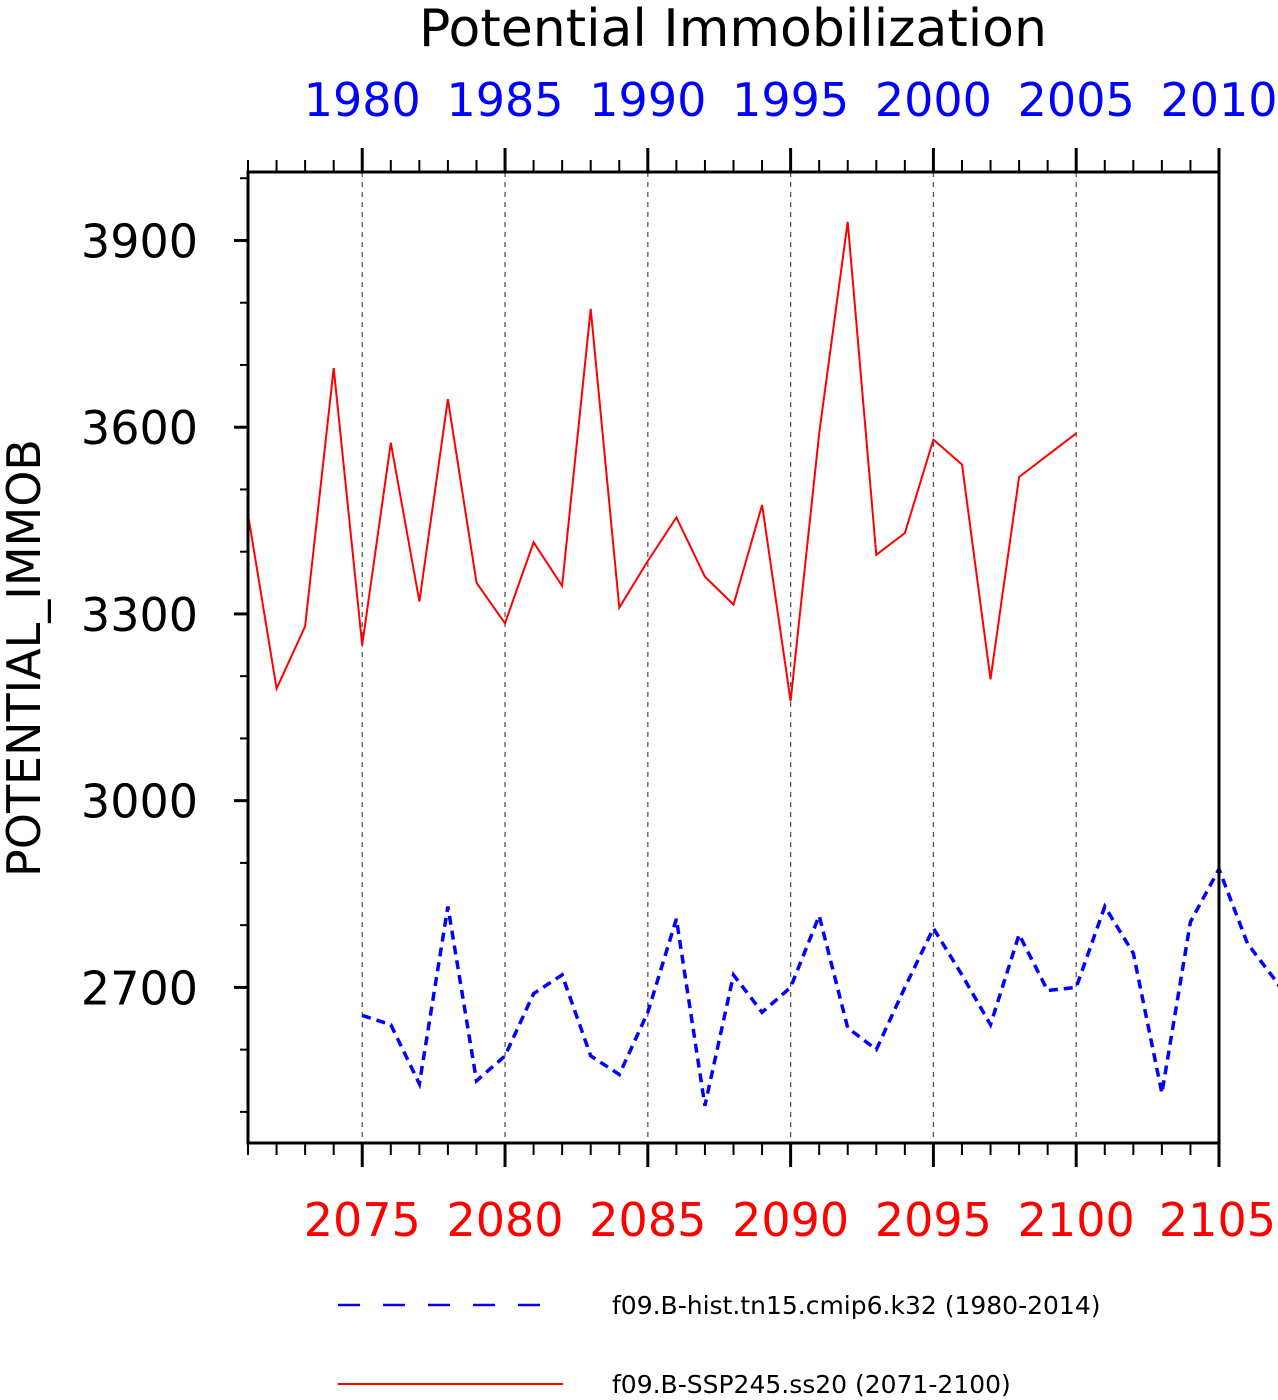  Describe the element at coordinates (1076, 100) in the screenshot. I see `top-tick-label-2005: 2005` at that location.